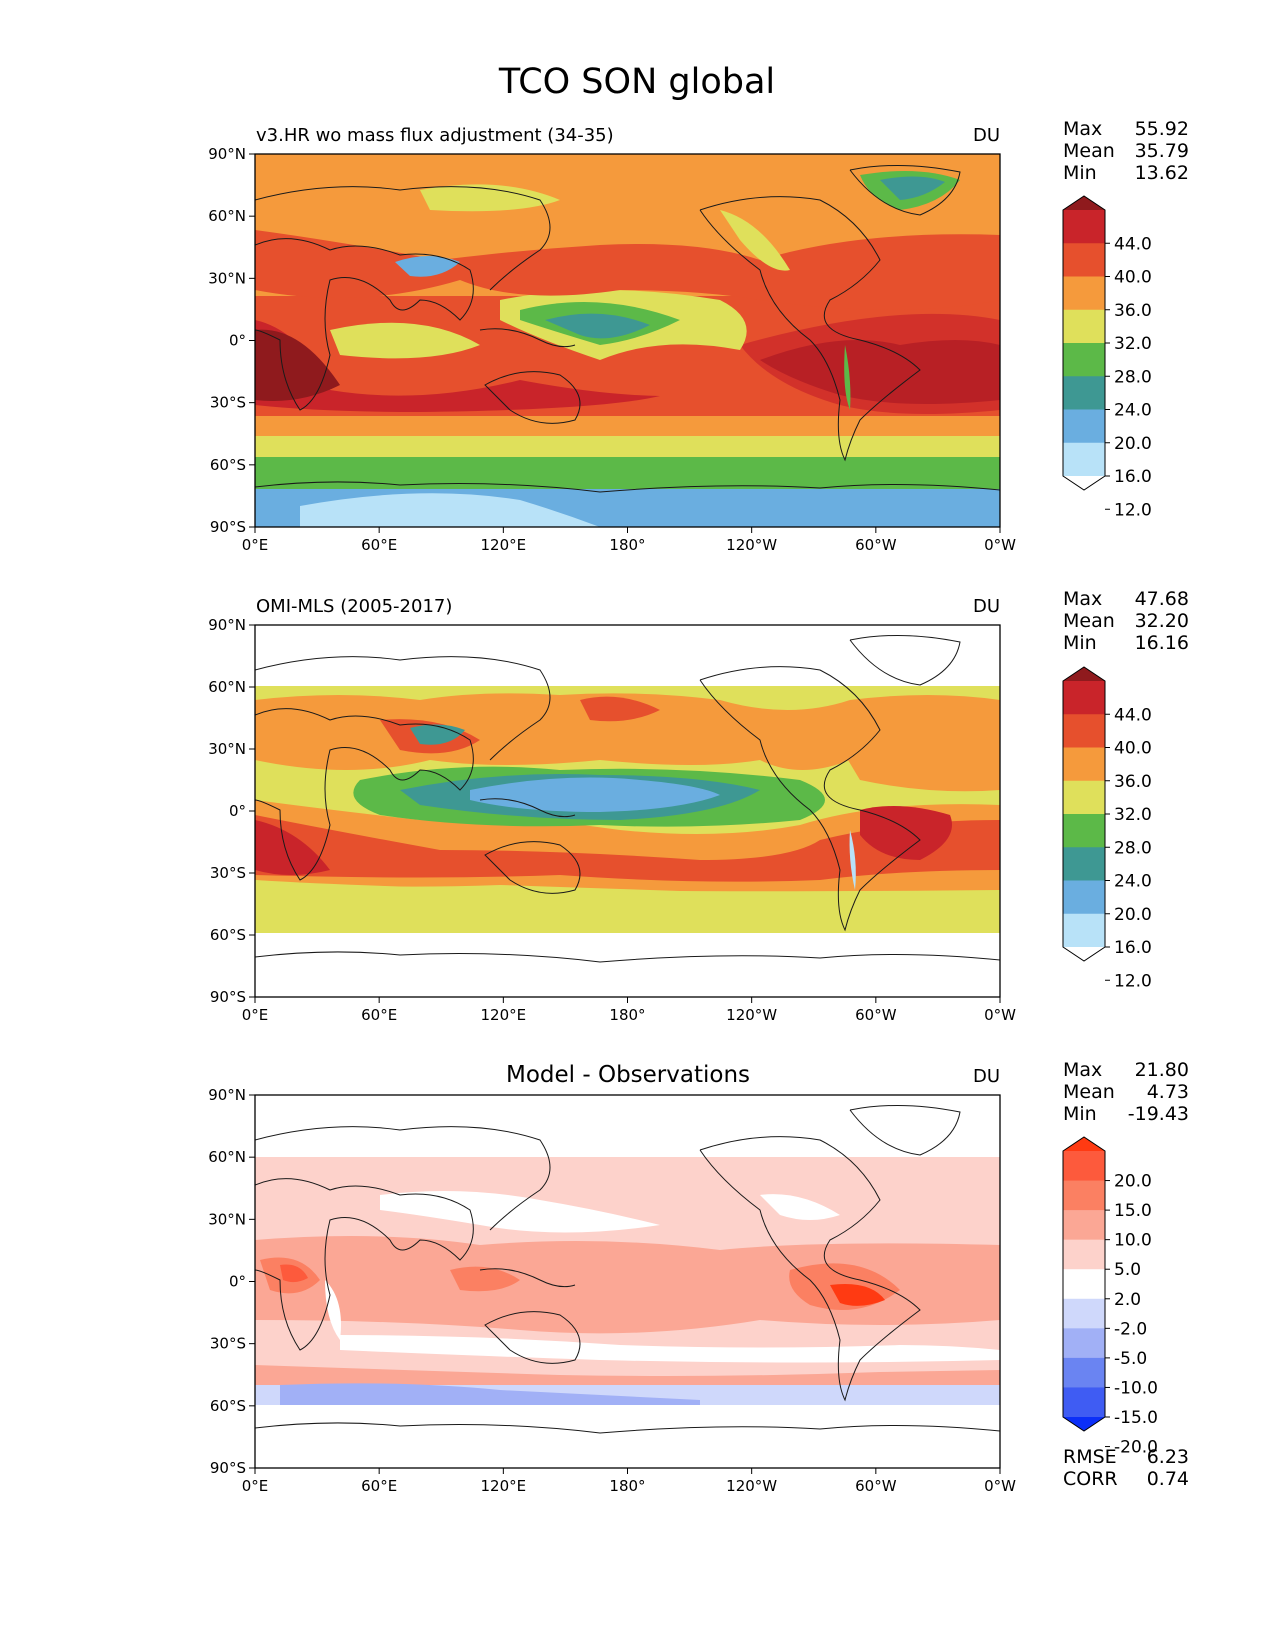 This screenshot has height=1650, width=1275. I want to click on map-field-difference, so click(627, 1281).